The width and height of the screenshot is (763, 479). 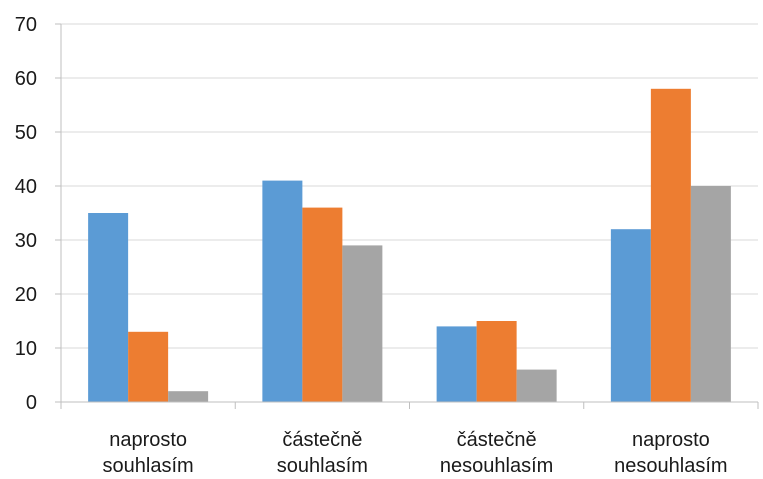 I want to click on bar-series3-cat3, so click(x=536, y=385).